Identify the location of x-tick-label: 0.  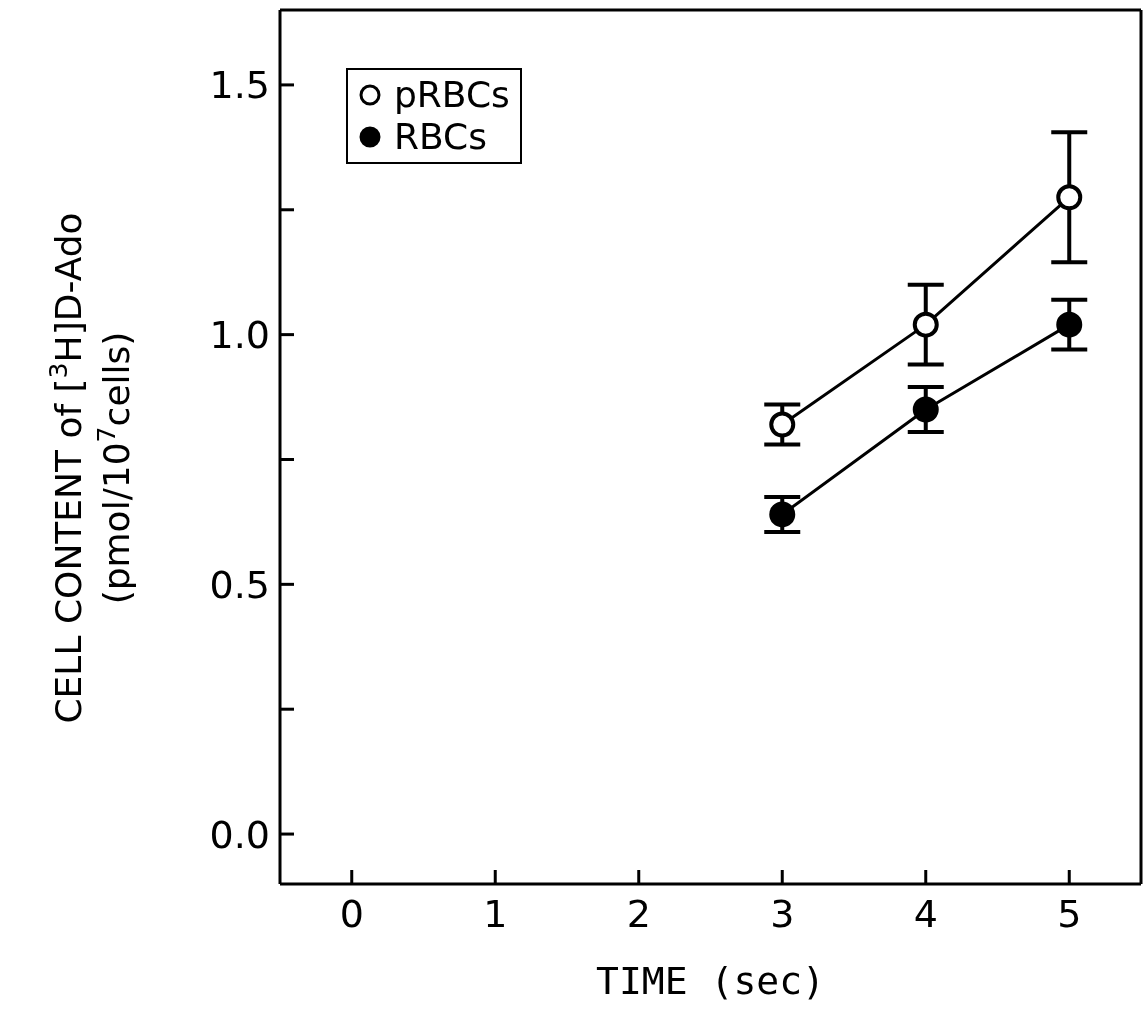
(351, 913).